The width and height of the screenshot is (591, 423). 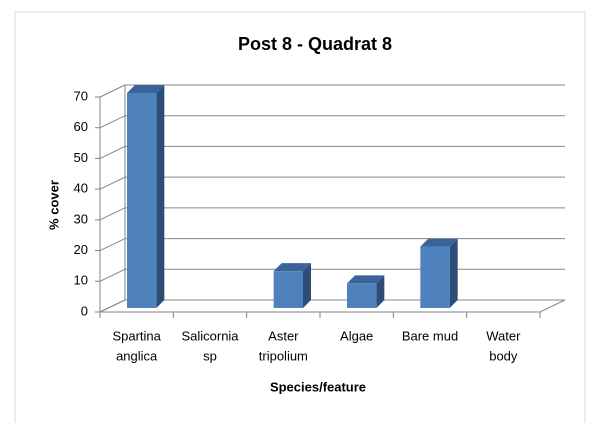 I want to click on y-tick-label: 10, so click(x=81, y=280).